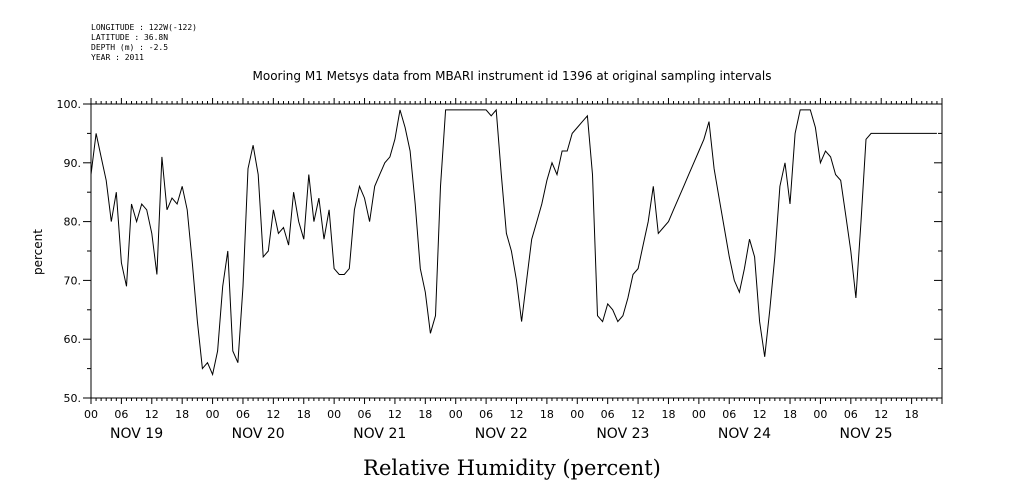  Describe the element at coordinates (258, 434) in the screenshot. I see `day-label: NOV 20` at that location.